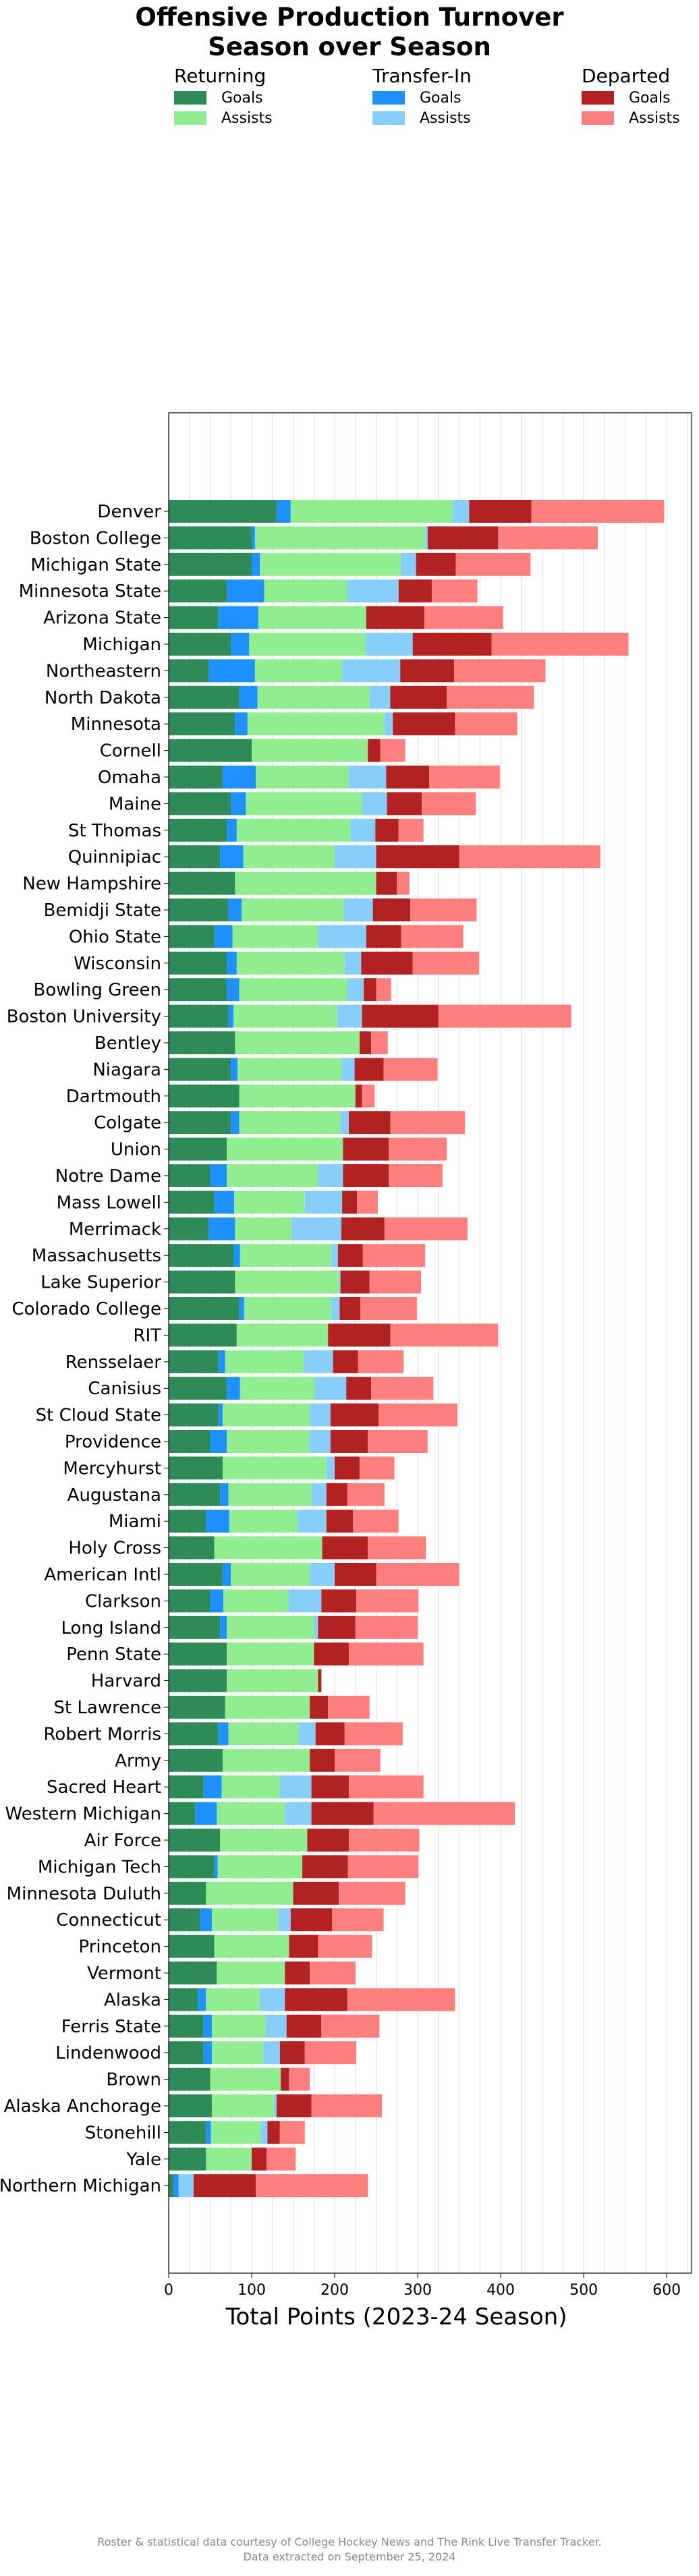 The height and width of the screenshot is (2576, 699). I want to click on y-tick-label: St Thomas, so click(115, 831).